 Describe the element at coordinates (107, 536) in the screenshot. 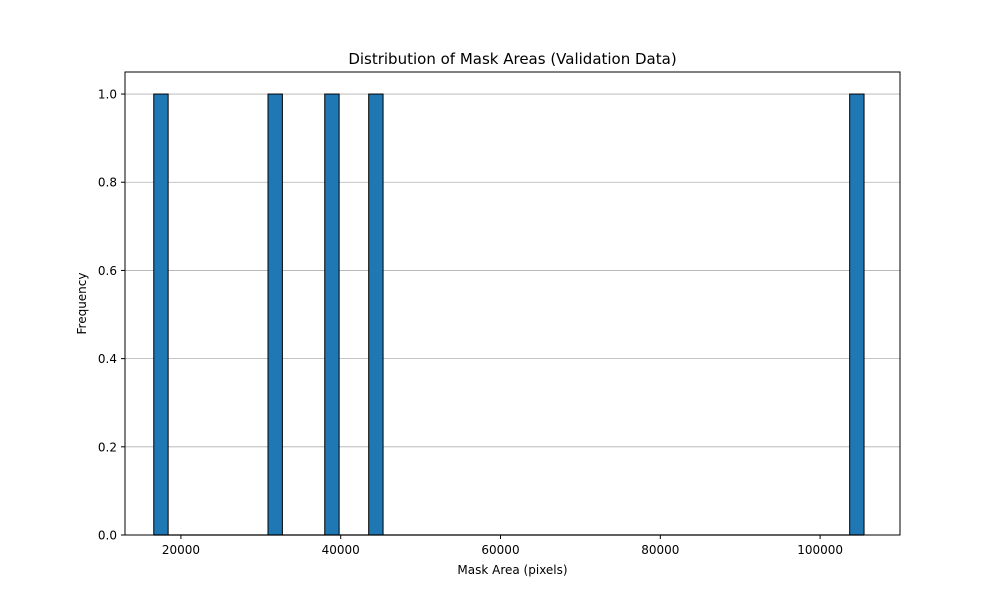

I see `y-tick-label: 0.0` at that location.